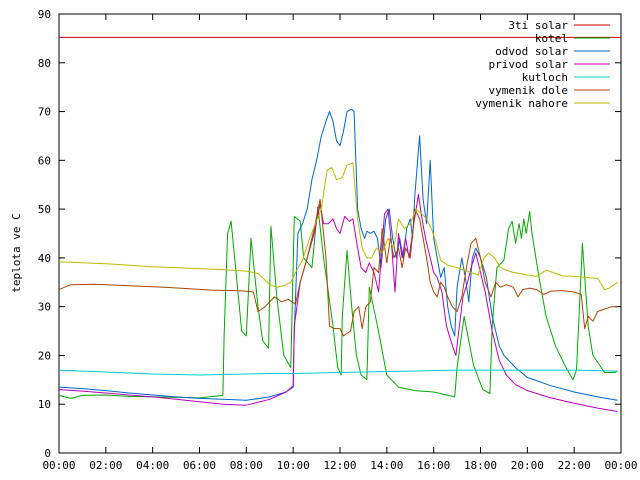 Image resolution: width=640 pixels, height=480 pixels. Describe the element at coordinates (246, 465) in the screenshot. I see `x-tick-label: 08:00` at that location.